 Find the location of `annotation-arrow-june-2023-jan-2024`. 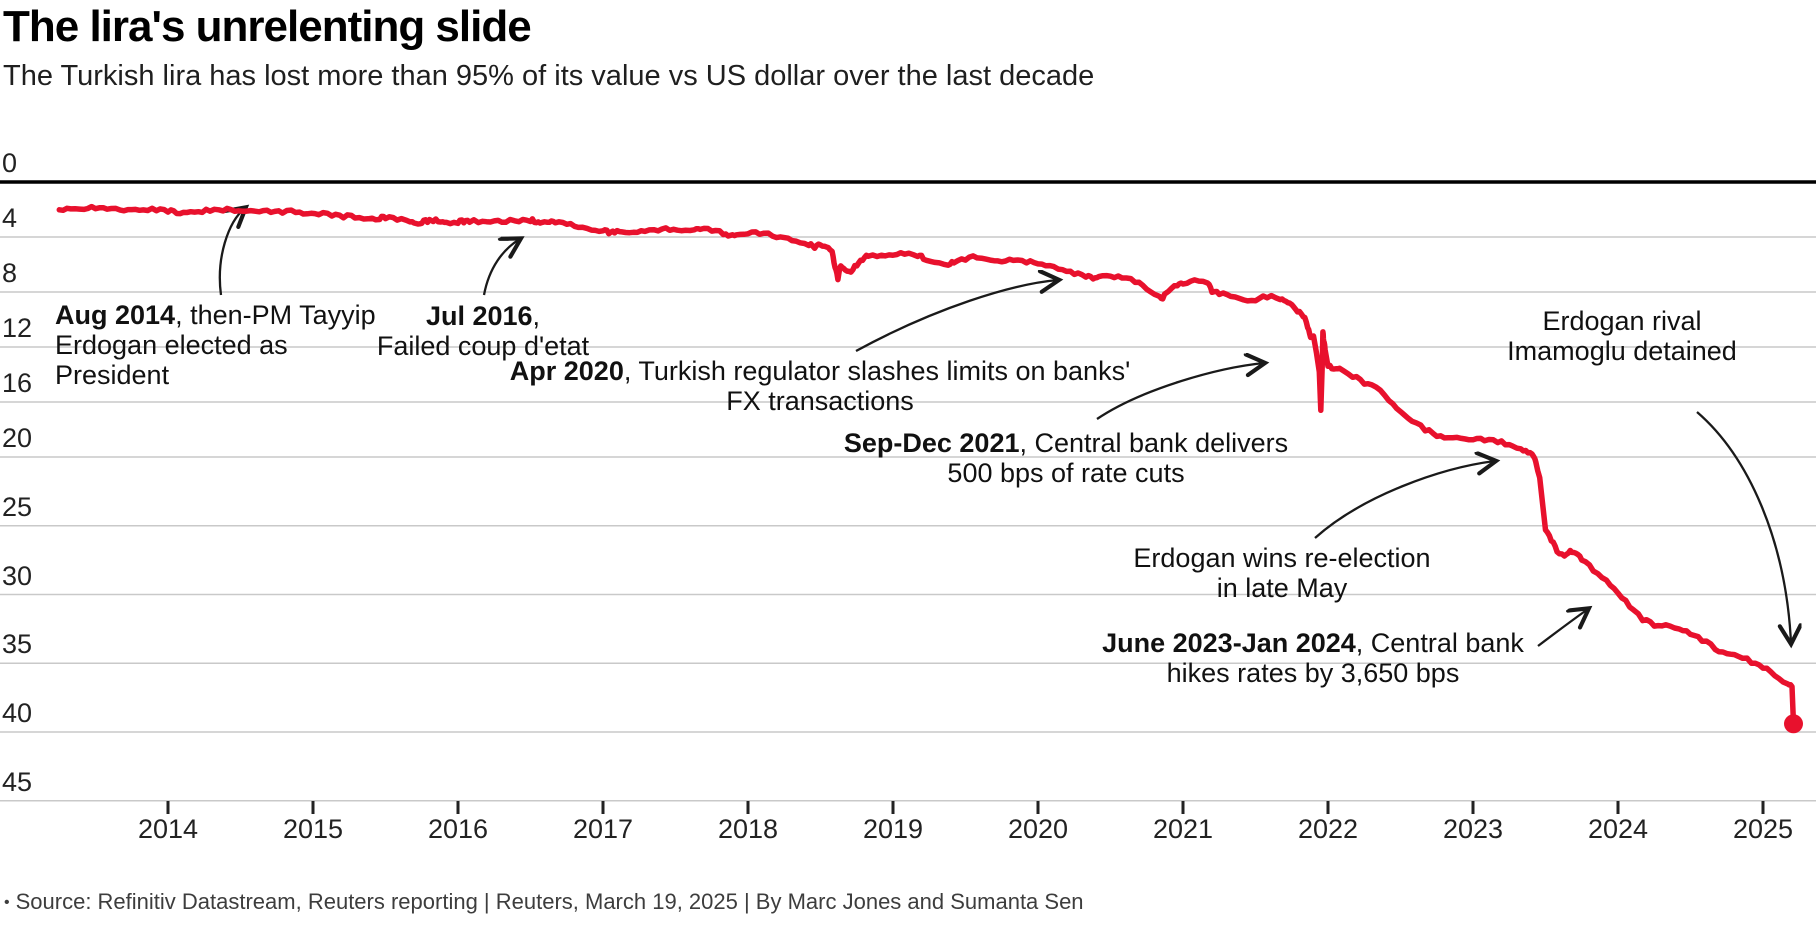

annotation-arrow-june-2023-jan-2024 is located at coordinates (1562, 628).